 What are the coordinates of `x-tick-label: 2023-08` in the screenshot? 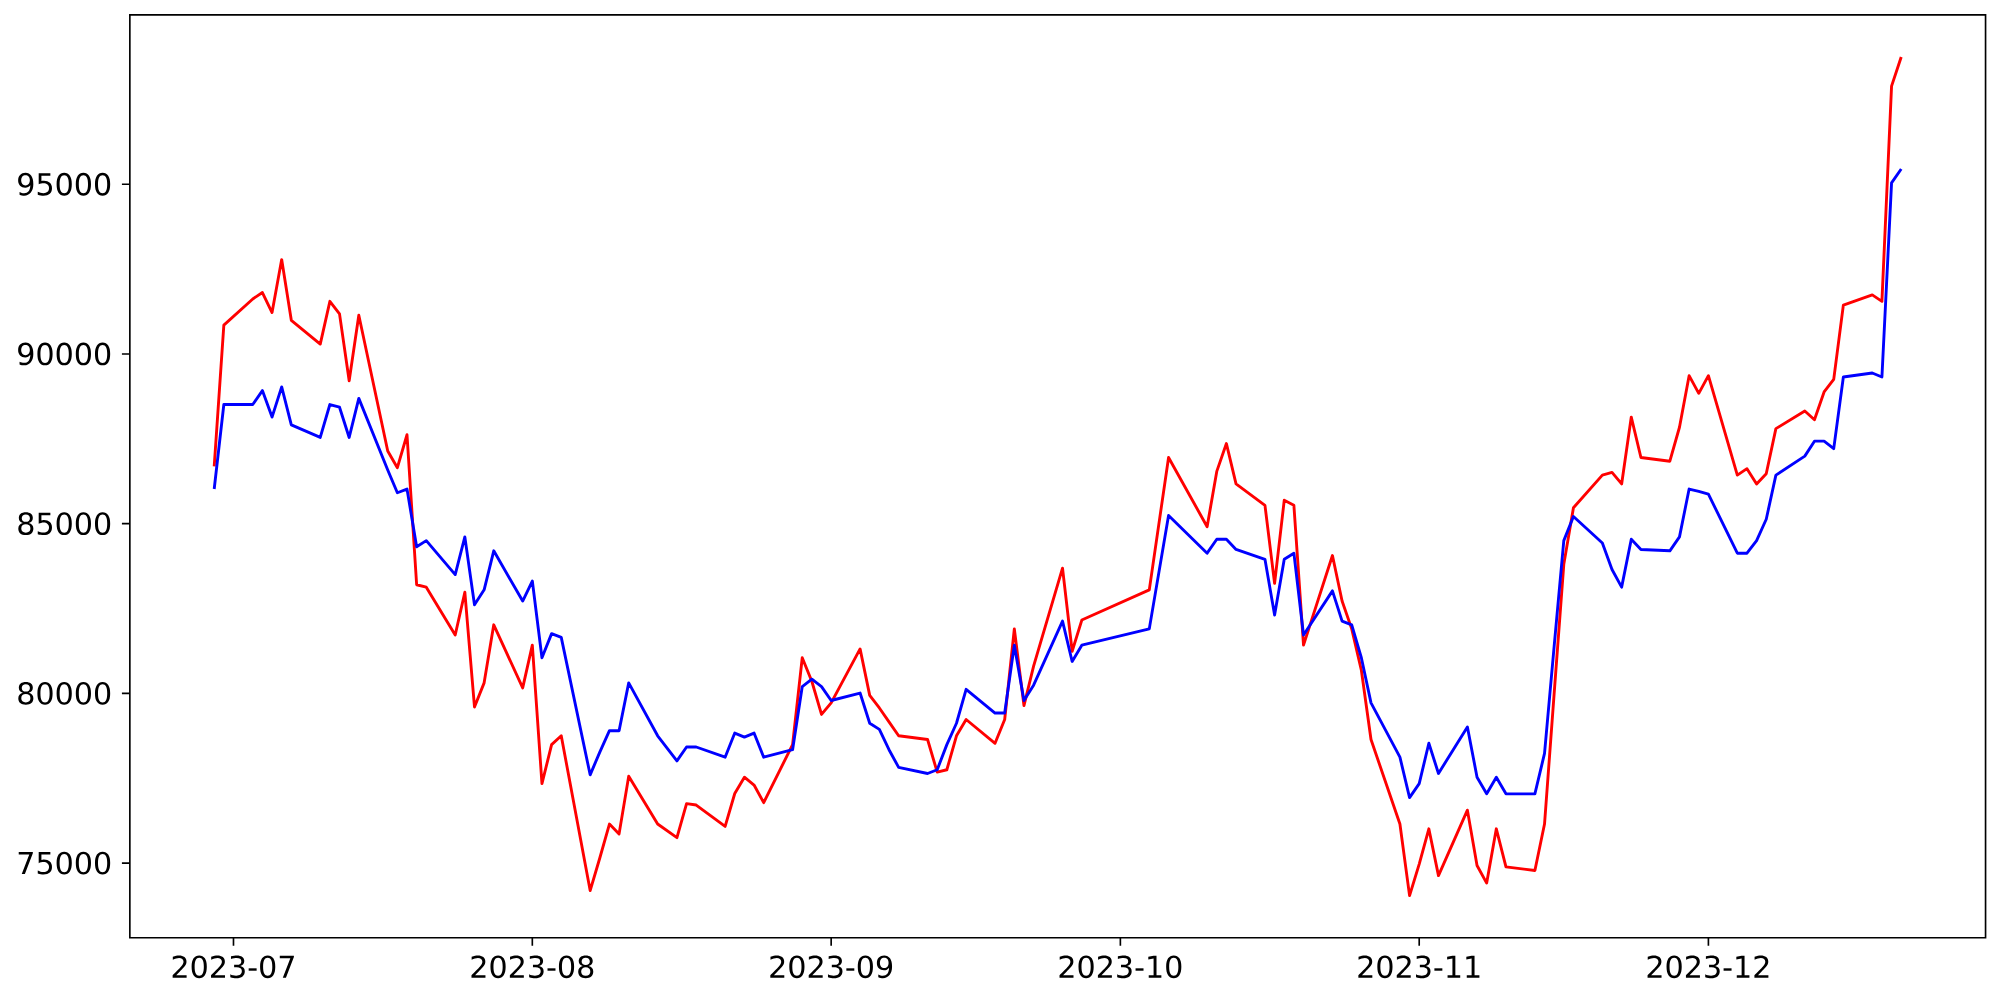 It's located at (532, 967).